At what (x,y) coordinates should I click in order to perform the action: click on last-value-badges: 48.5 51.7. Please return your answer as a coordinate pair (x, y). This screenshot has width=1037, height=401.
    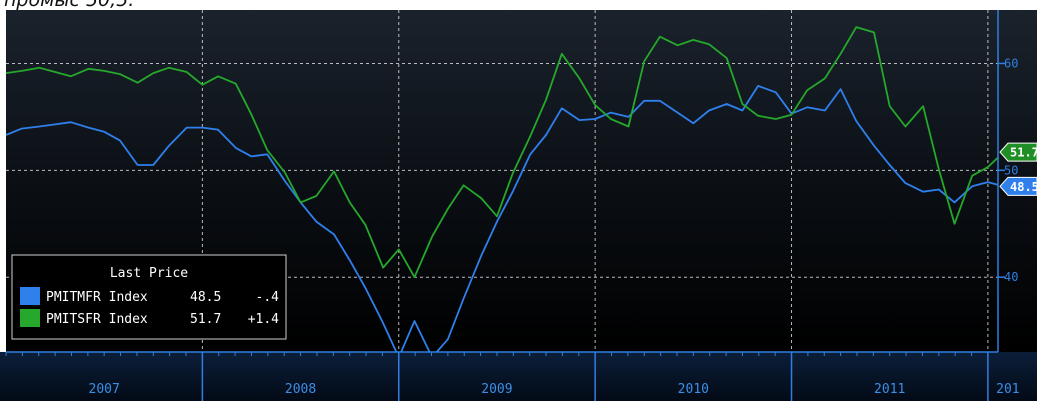
    Looking at the image, I should click on (1018, 169).